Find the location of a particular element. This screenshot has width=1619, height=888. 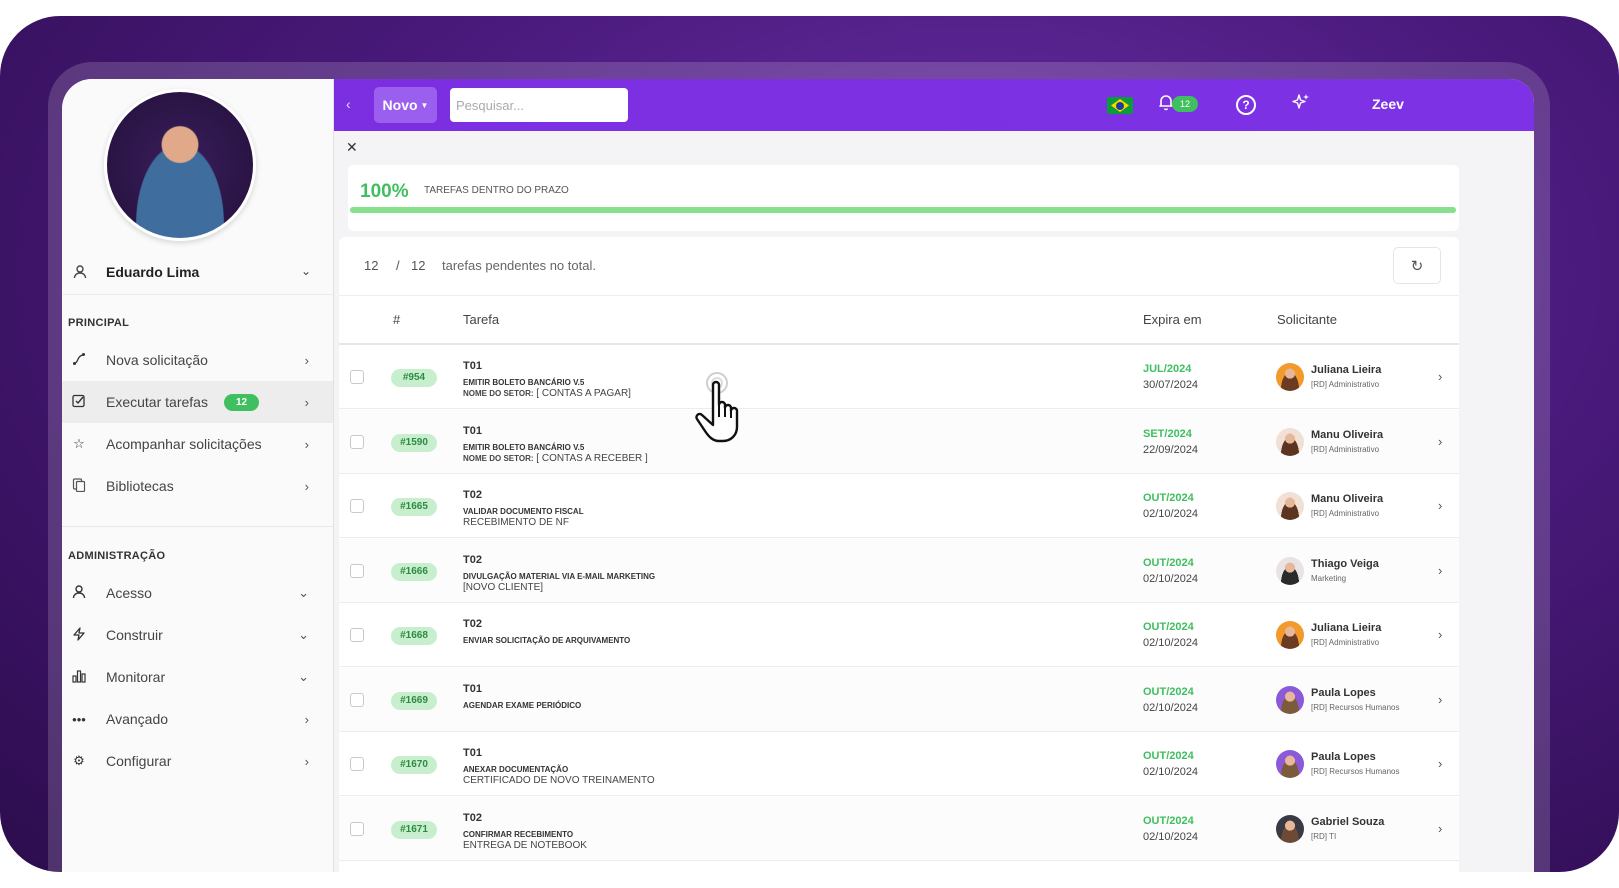

gear-icon: ⚙ is located at coordinates (79, 760).